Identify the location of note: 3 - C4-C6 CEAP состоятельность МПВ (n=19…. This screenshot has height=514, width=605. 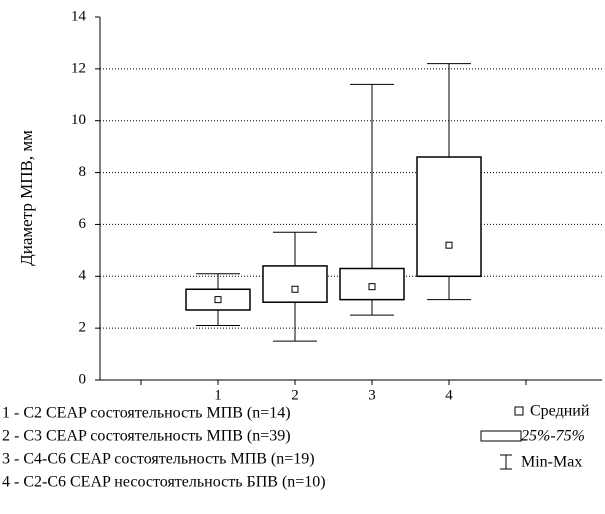
(158, 459).